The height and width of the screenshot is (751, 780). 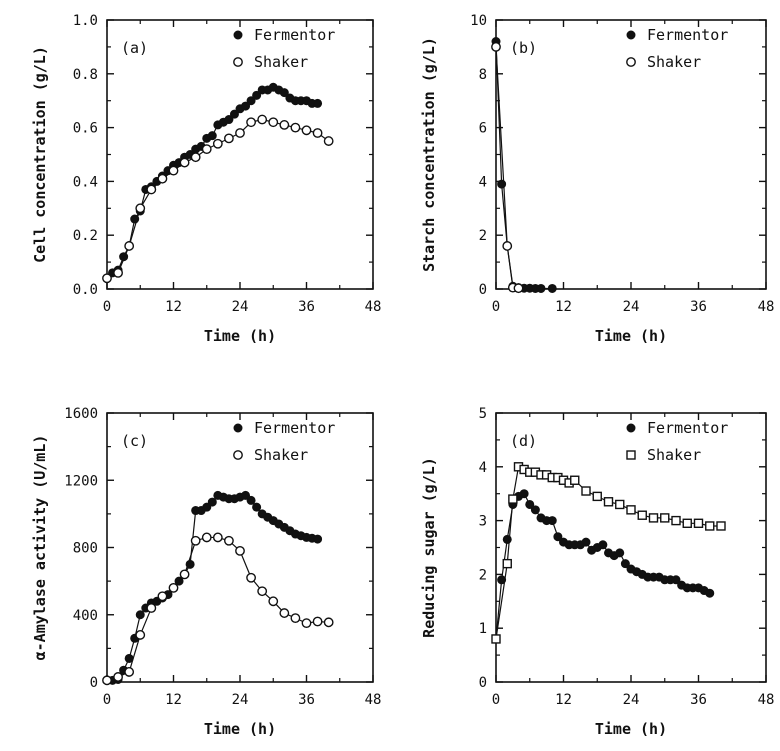 I want to click on y-tick-label: 6, so click(x=483, y=129).